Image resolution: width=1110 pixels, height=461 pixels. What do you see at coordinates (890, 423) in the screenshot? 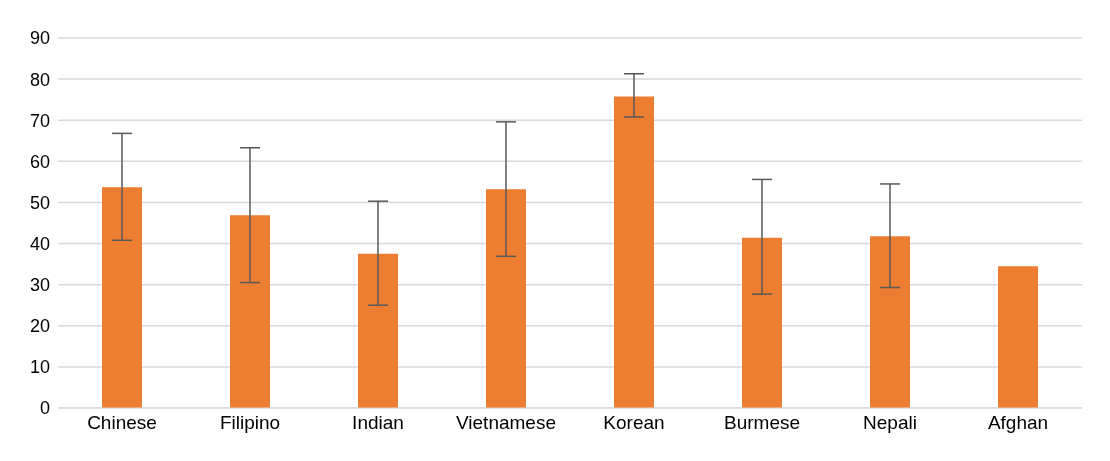
I see `x-tick-label: Nepali` at bounding box center [890, 423].